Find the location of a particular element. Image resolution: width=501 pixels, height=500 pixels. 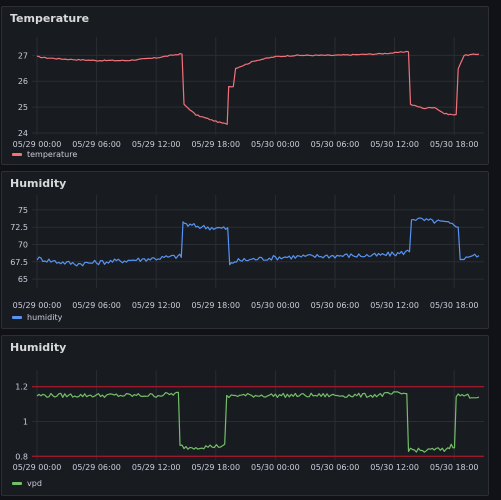

y-tick-label: 72.5 is located at coordinates (19, 227).